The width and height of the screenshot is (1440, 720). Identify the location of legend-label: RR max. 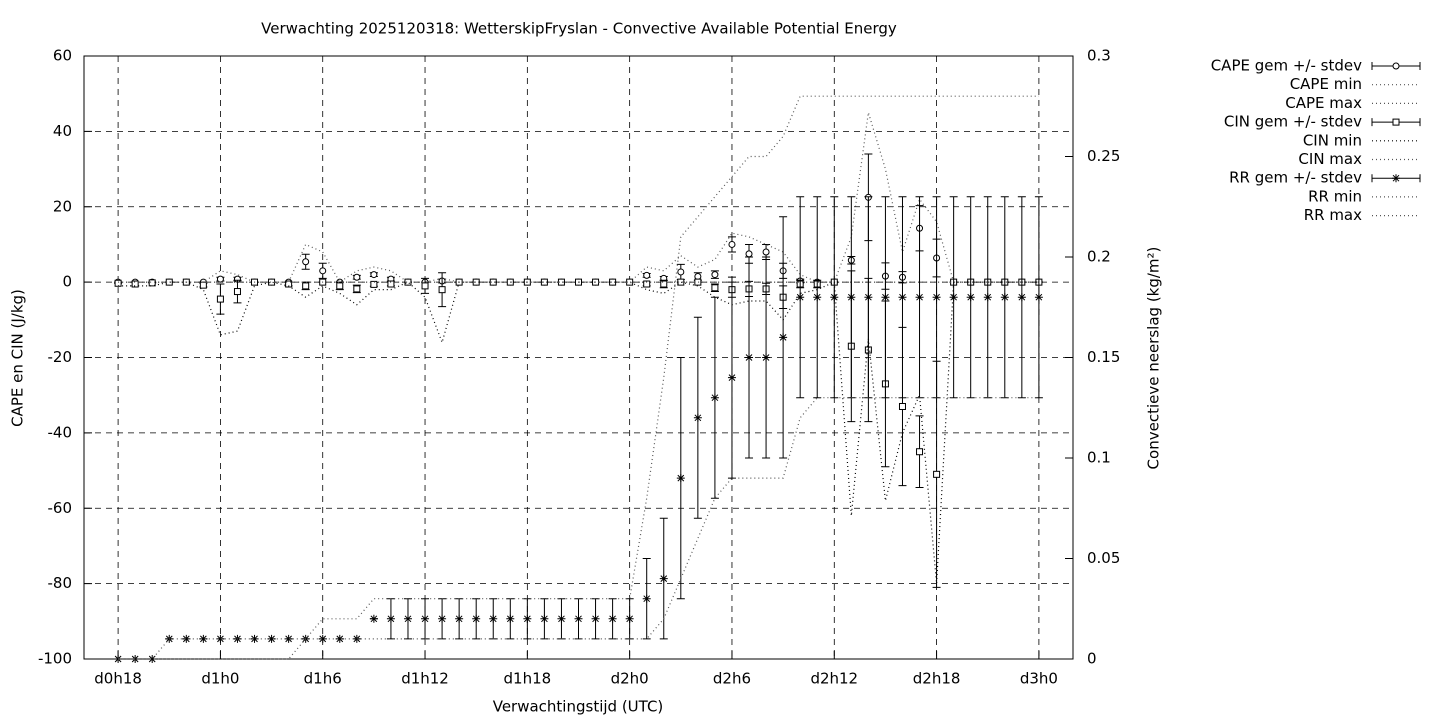
(1333, 215).